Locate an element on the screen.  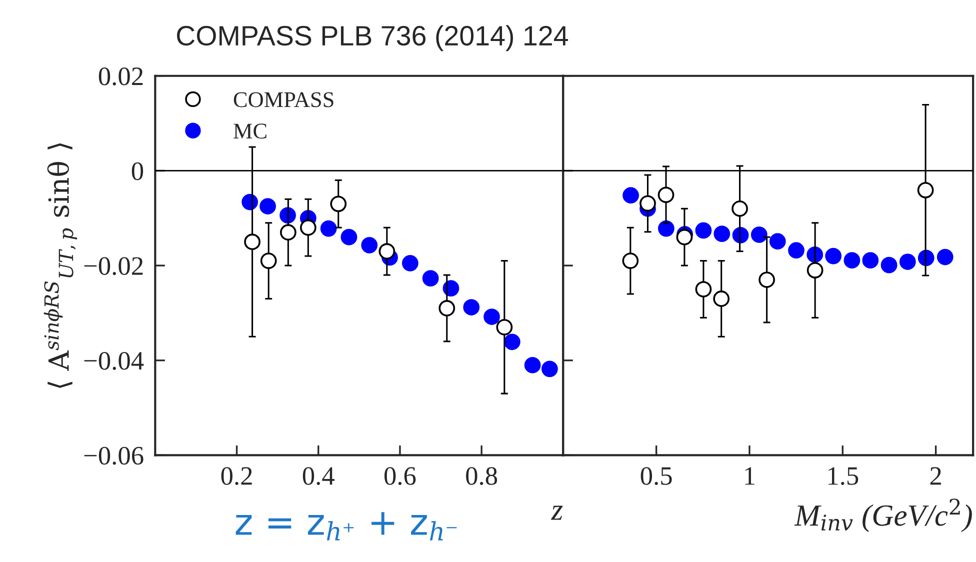
x-tick-label: 1 is located at coordinates (749, 476).